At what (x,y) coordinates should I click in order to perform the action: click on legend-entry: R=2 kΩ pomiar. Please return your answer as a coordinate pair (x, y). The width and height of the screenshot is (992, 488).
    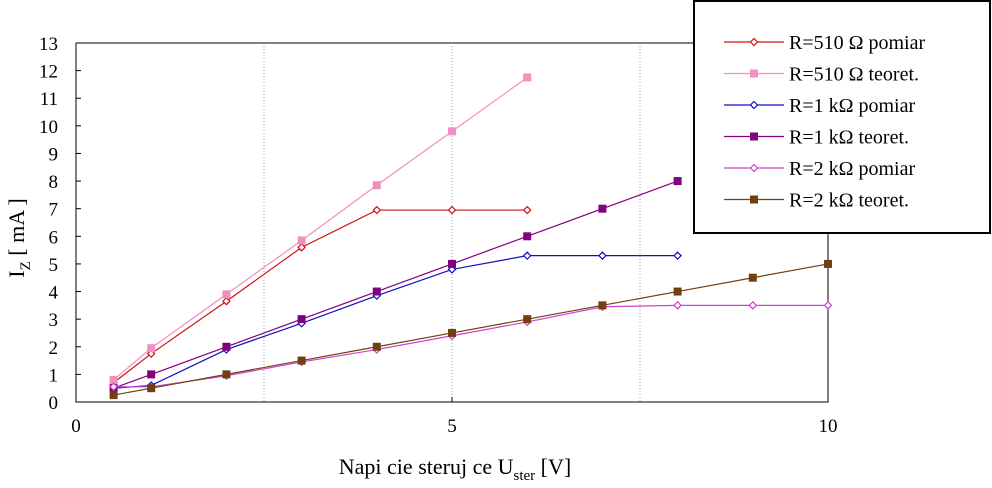
    Looking at the image, I should click on (819, 169).